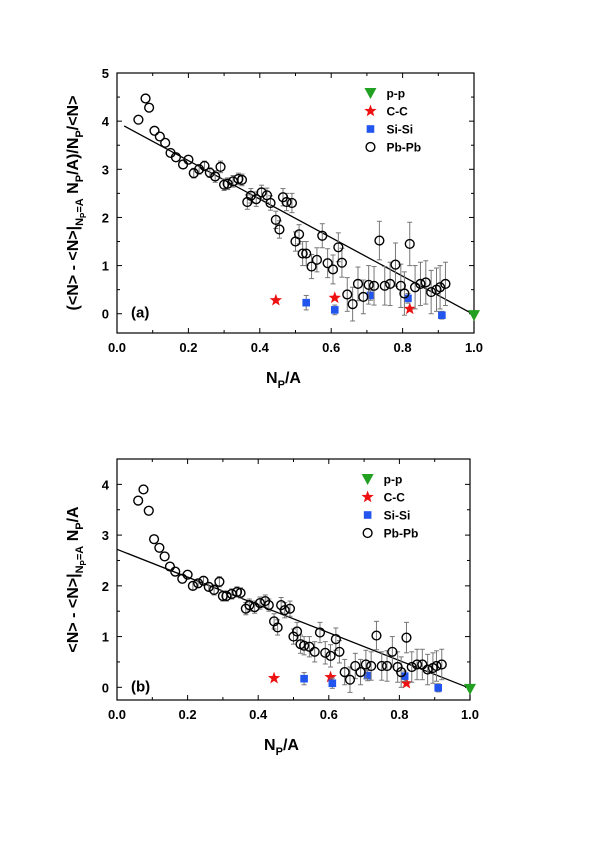 The image size is (600, 848). I want to click on y-axis-title-part: =A, so click(80, 553).